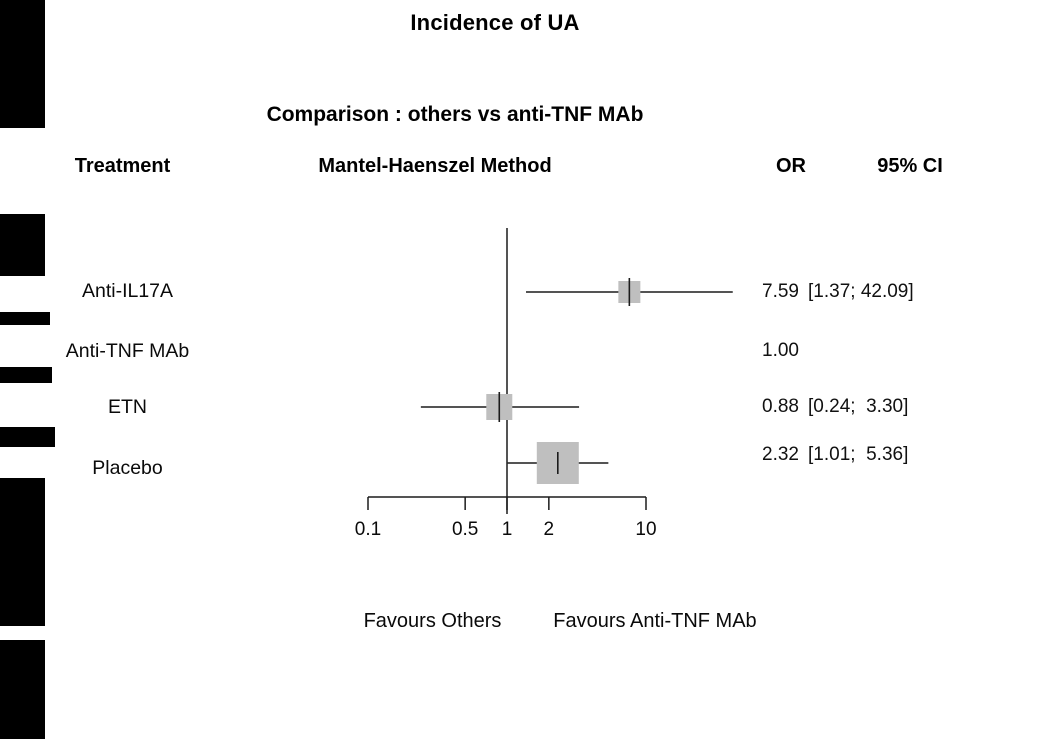  What do you see at coordinates (791, 166) in the screenshot?
I see `column-header-or: OR` at bounding box center [791, 166].